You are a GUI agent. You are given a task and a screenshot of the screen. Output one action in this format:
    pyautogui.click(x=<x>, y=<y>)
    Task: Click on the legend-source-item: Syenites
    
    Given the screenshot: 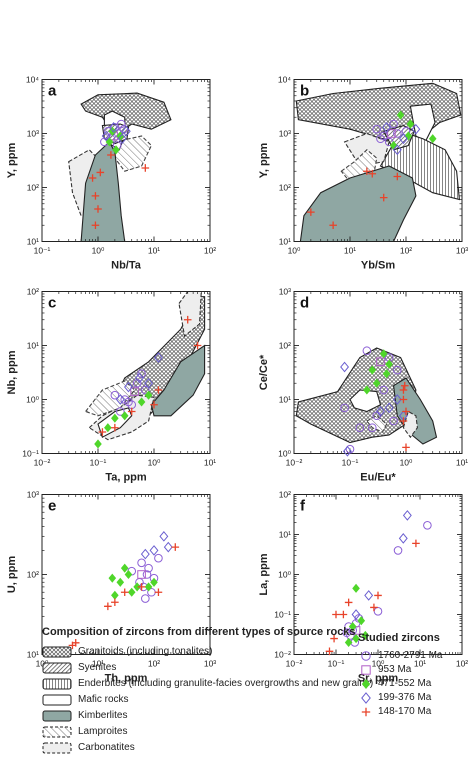 What is the action you would take?
    pyautogui.click(x=79, y=667)
    